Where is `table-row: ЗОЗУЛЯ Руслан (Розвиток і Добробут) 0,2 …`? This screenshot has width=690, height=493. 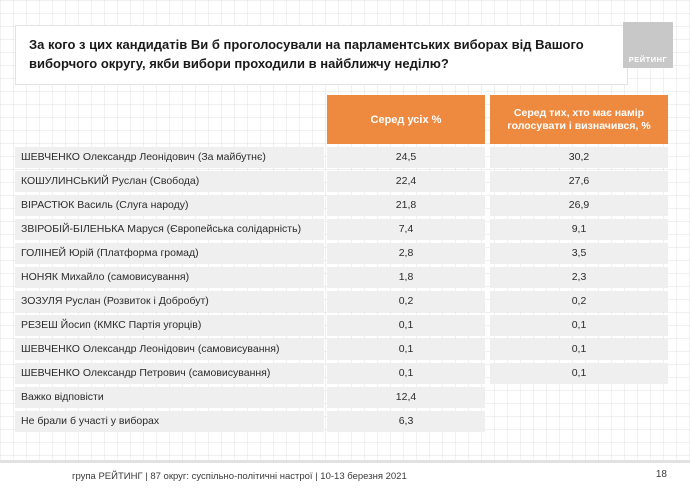
table-row: ЗОЗУЛЯ Руслан (Розвиток і Добробут) 0,2 … is located at coordinates (345, 301).